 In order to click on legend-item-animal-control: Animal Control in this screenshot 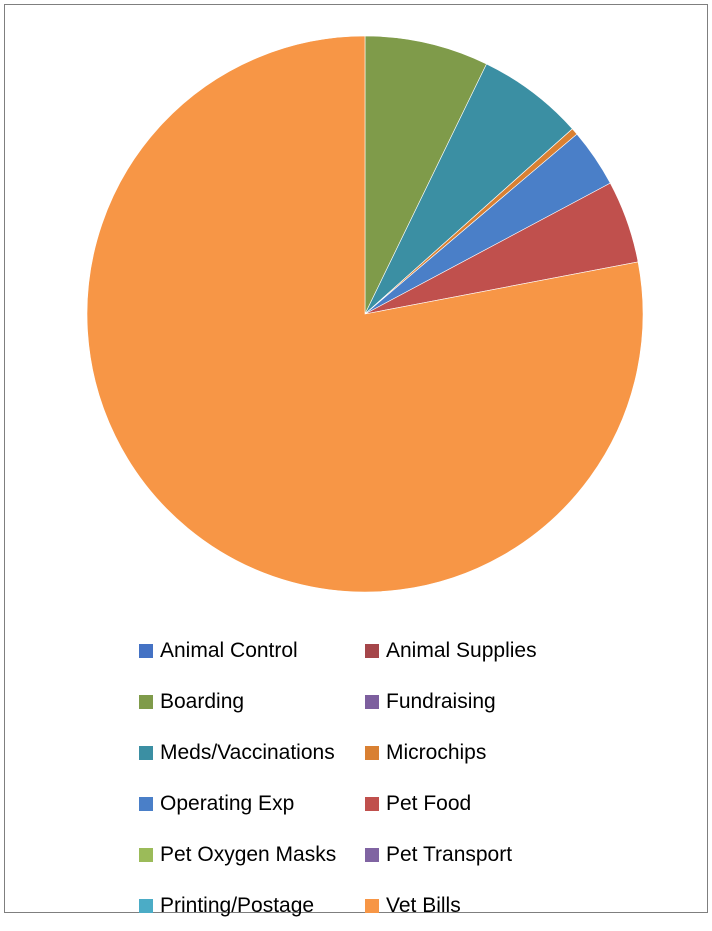, I will do `click(252, 650)`.